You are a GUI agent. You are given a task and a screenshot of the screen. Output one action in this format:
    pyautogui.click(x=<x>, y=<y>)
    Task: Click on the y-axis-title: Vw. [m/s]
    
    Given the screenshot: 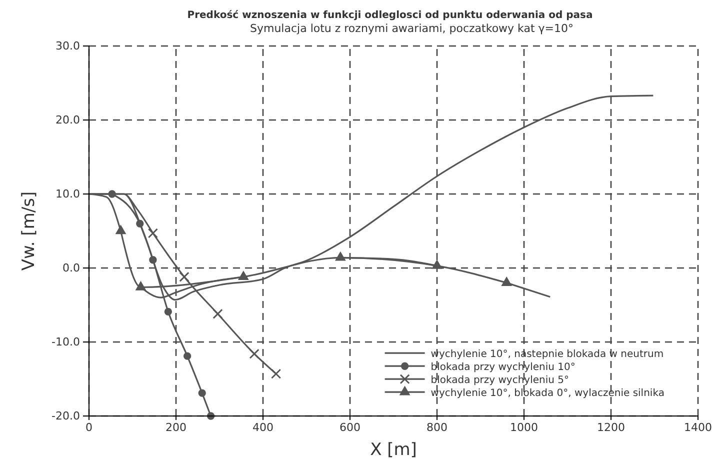 What is the action you would take?
    pyautogui.click(x=29, y=231)
    